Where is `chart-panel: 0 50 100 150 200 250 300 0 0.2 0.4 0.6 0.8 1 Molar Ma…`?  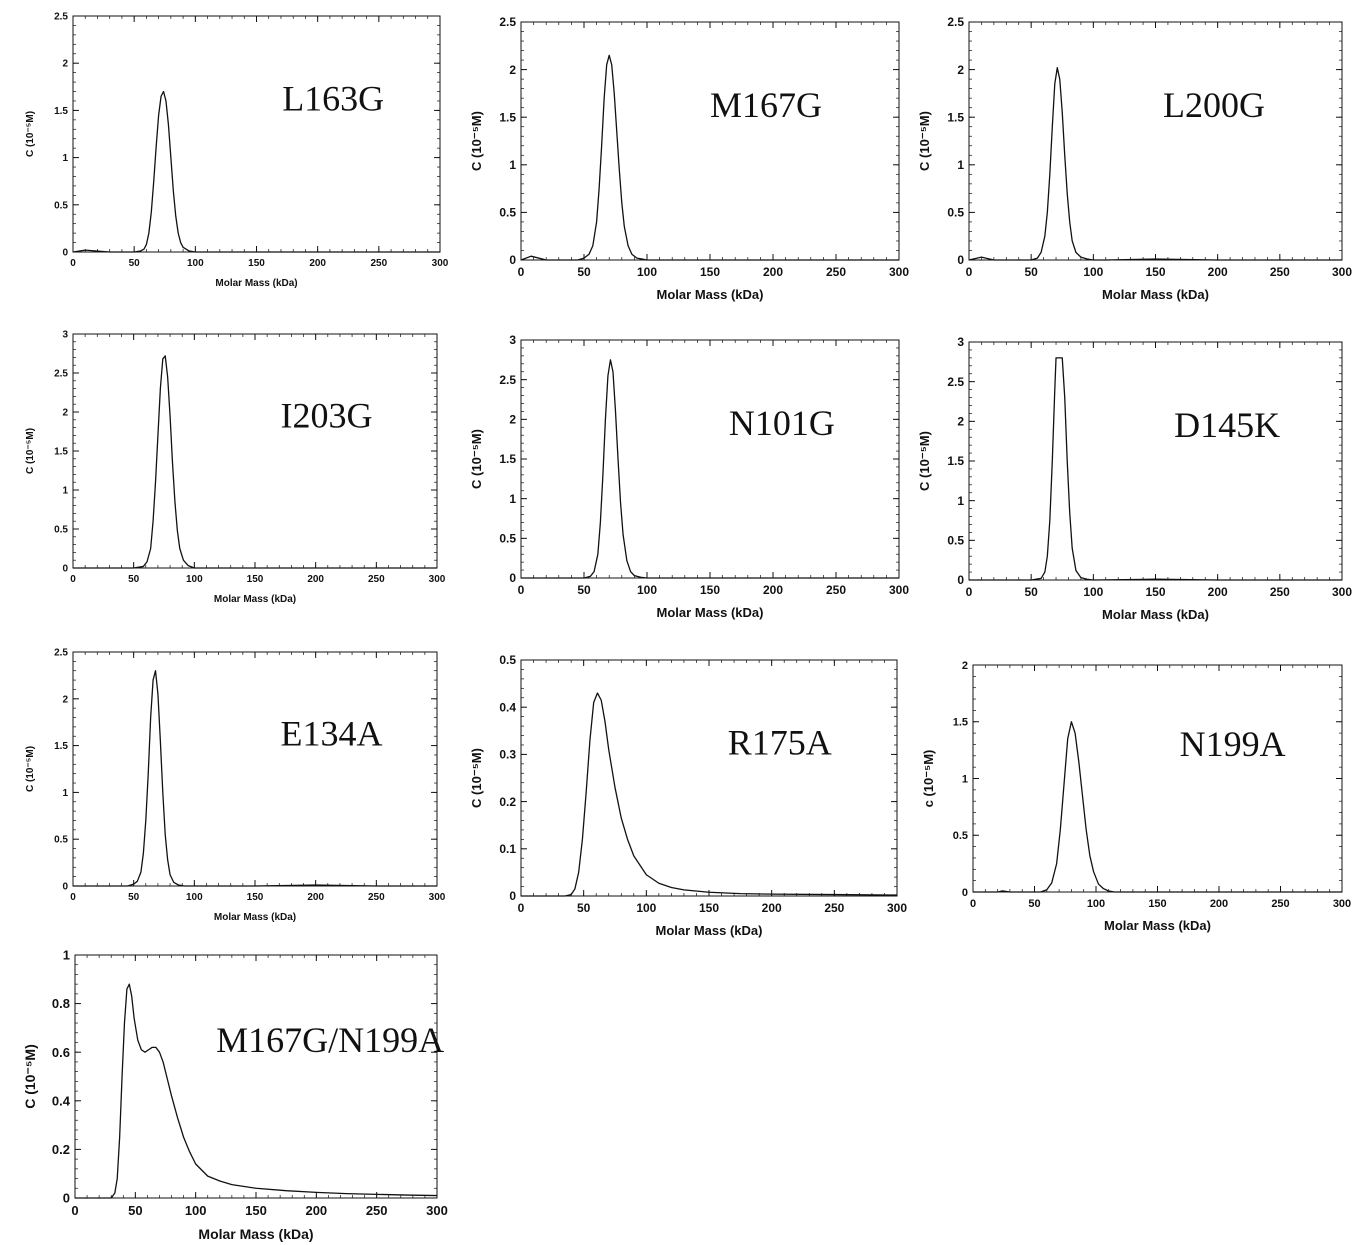 chart-panel: 0 50 100 150 200 250 300 0 0.2 0.4 0.6 0.8 1 Molar Ma… is located at coordinates (231, 1094).